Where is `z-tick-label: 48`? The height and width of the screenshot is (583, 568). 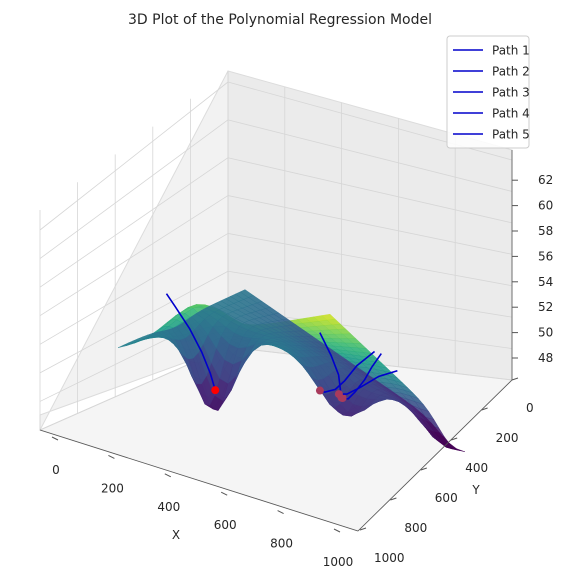 z-tick-label: 48 is located at coordinates (545, 358).